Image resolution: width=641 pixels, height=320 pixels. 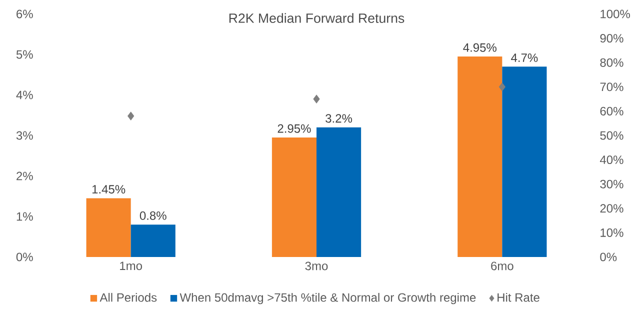 I want to click on data-label: 0.8%, so click(x=153, y=215).